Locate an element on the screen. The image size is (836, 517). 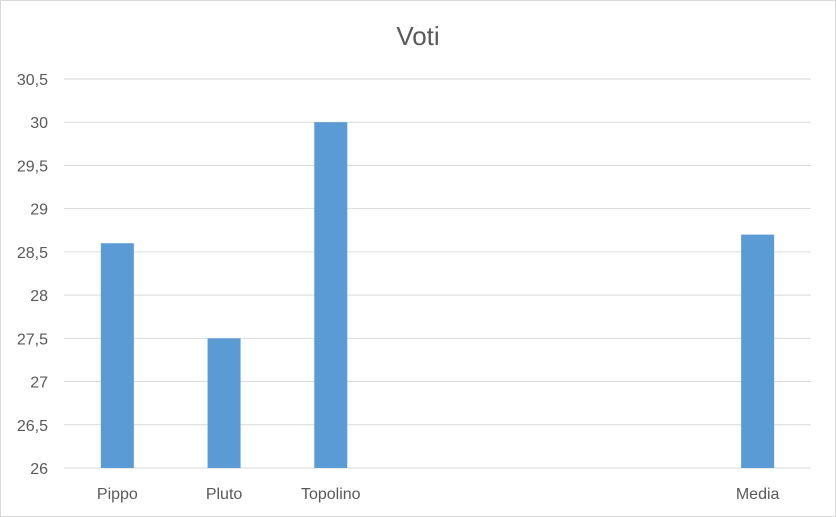
chart-title: Voti is located at coordinates (418, 36).